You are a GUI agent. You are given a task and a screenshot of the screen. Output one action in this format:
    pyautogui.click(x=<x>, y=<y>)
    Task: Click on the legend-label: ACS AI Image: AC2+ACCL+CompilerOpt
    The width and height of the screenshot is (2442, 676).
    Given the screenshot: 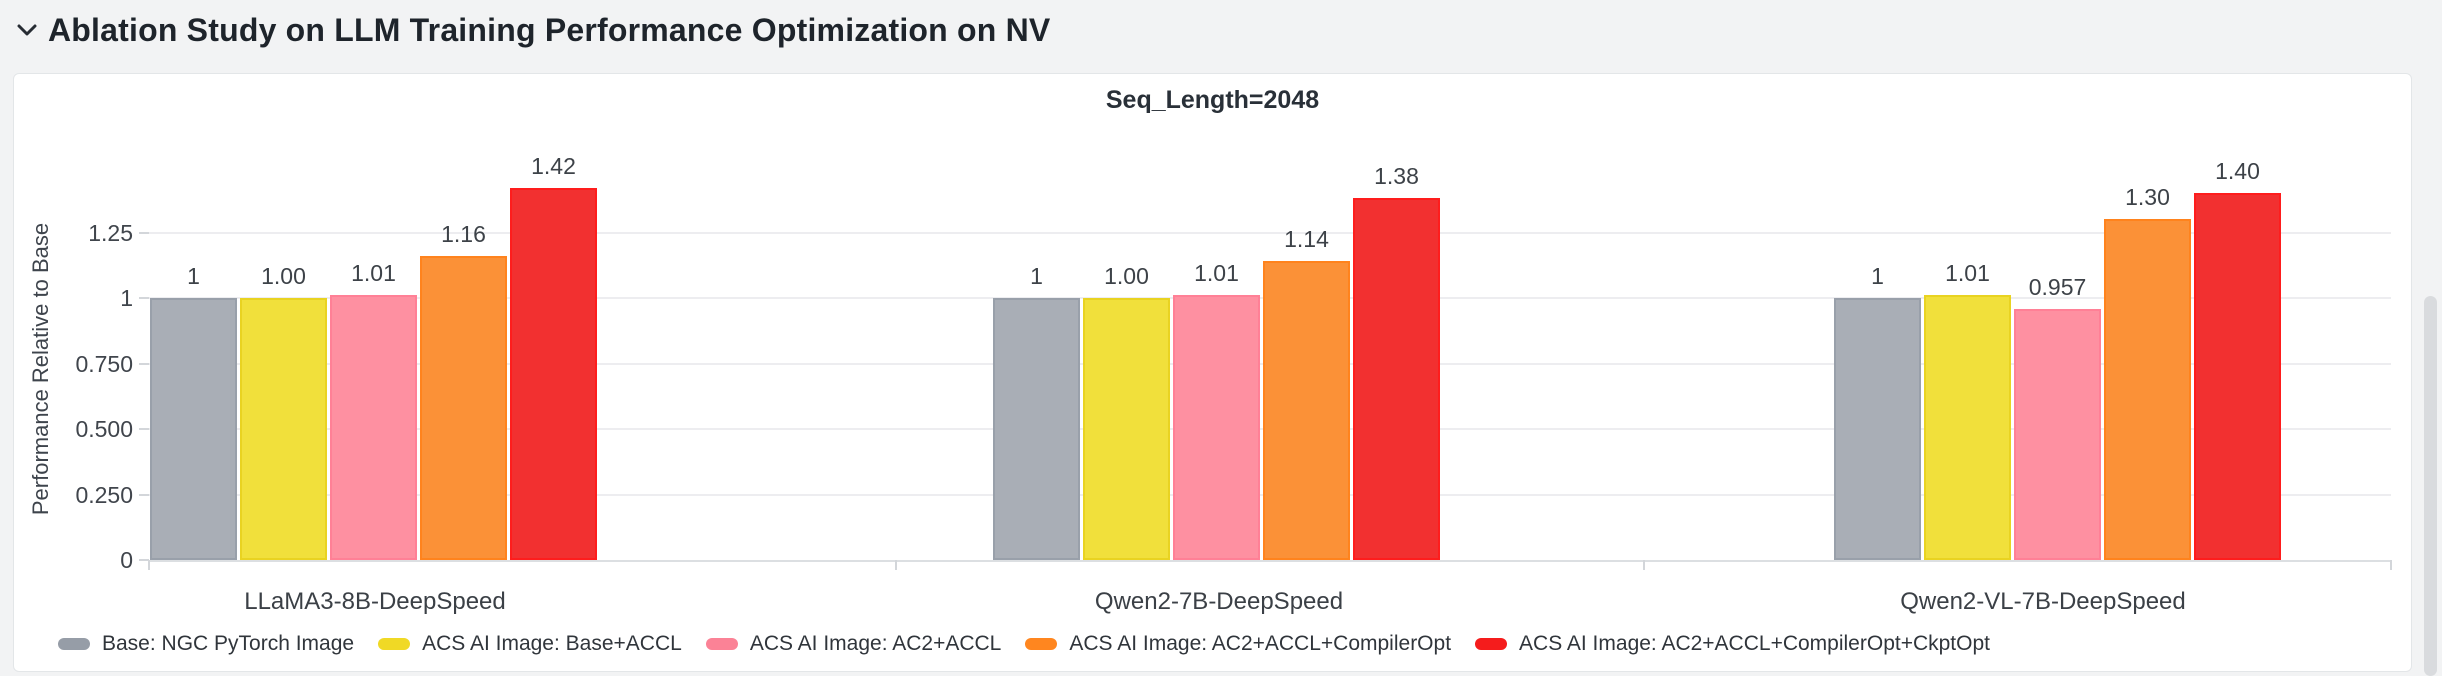 What is the action you would take?
    pyautogui.click(x=1260, y=643)
    